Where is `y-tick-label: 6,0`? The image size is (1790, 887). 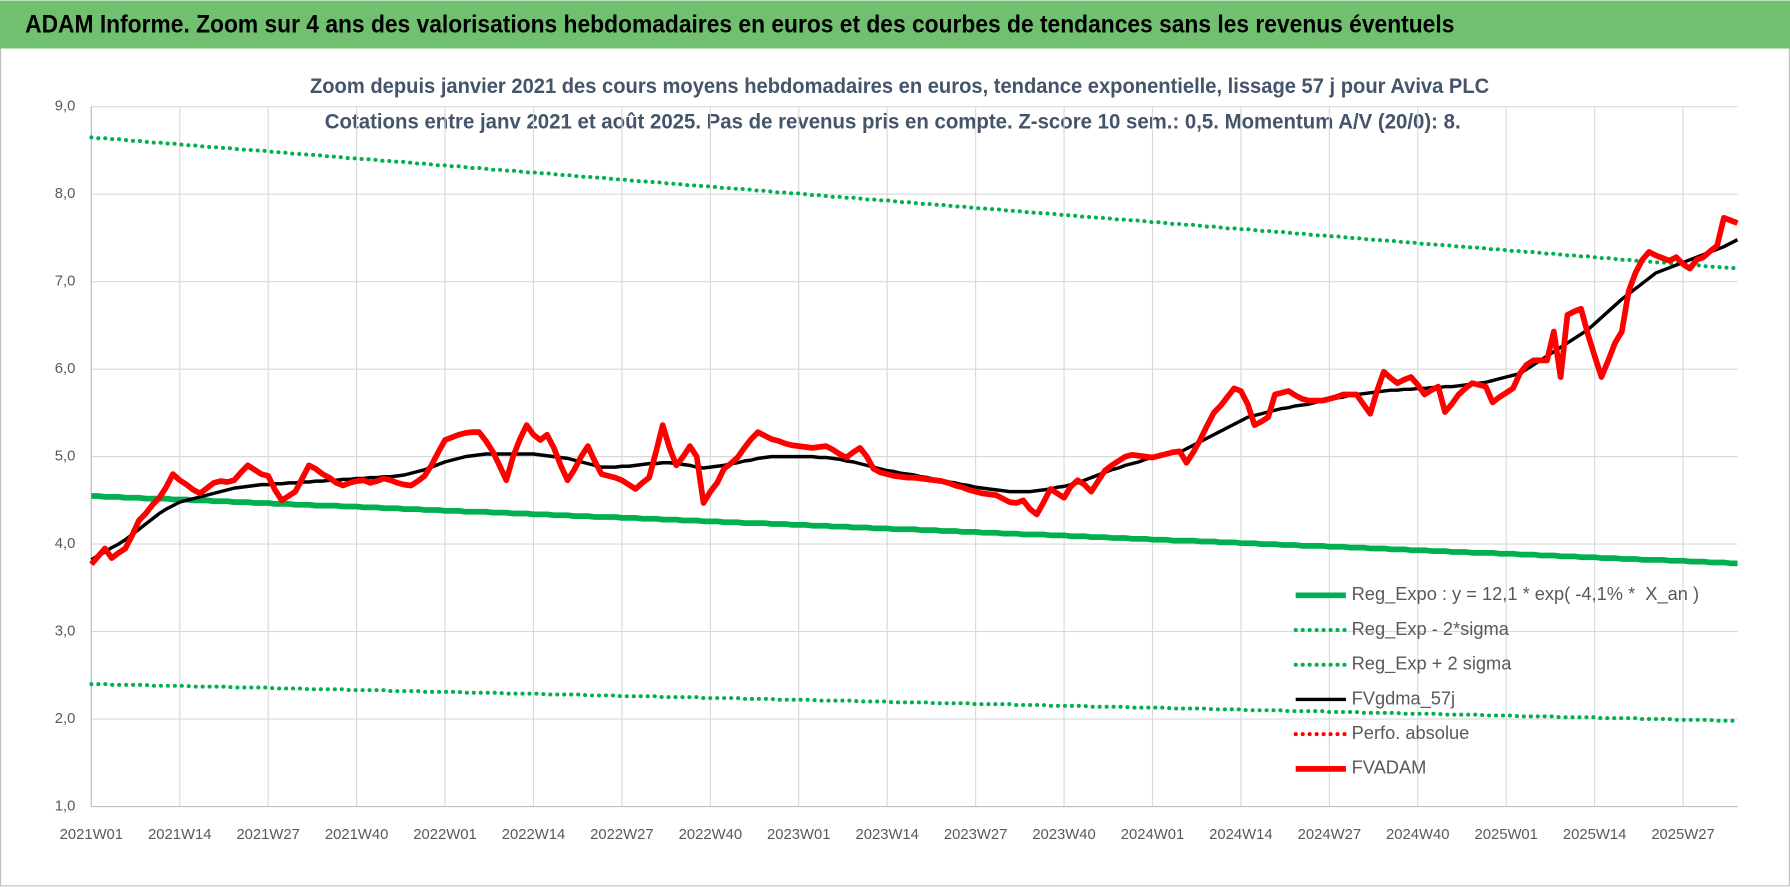 y-tick-label: 6,0 is located at coordinates (65, 369).